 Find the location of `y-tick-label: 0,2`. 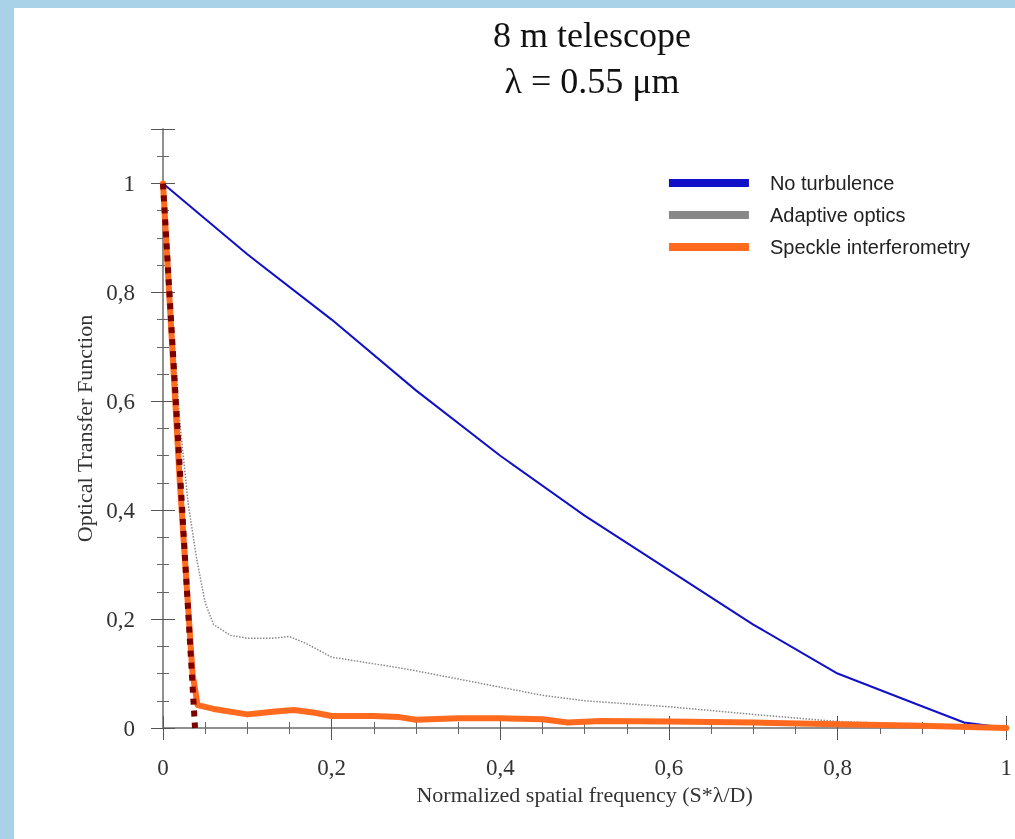

y-tick-label: 0,2 is located at coordinates (120, 619).